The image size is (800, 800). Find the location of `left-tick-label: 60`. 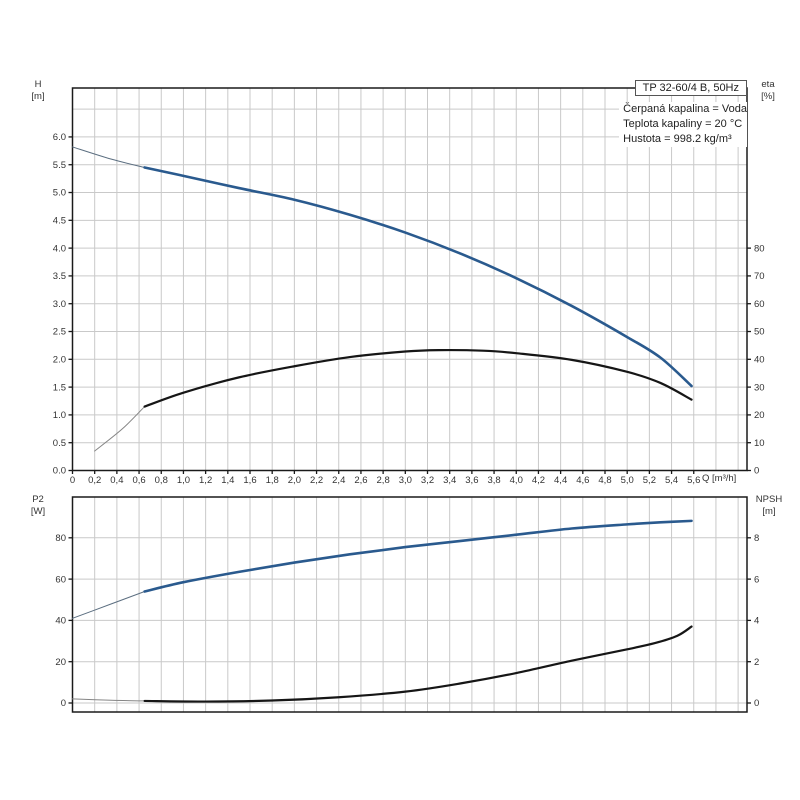

left-tick-label: 60 is located at coordinates (60, 579).